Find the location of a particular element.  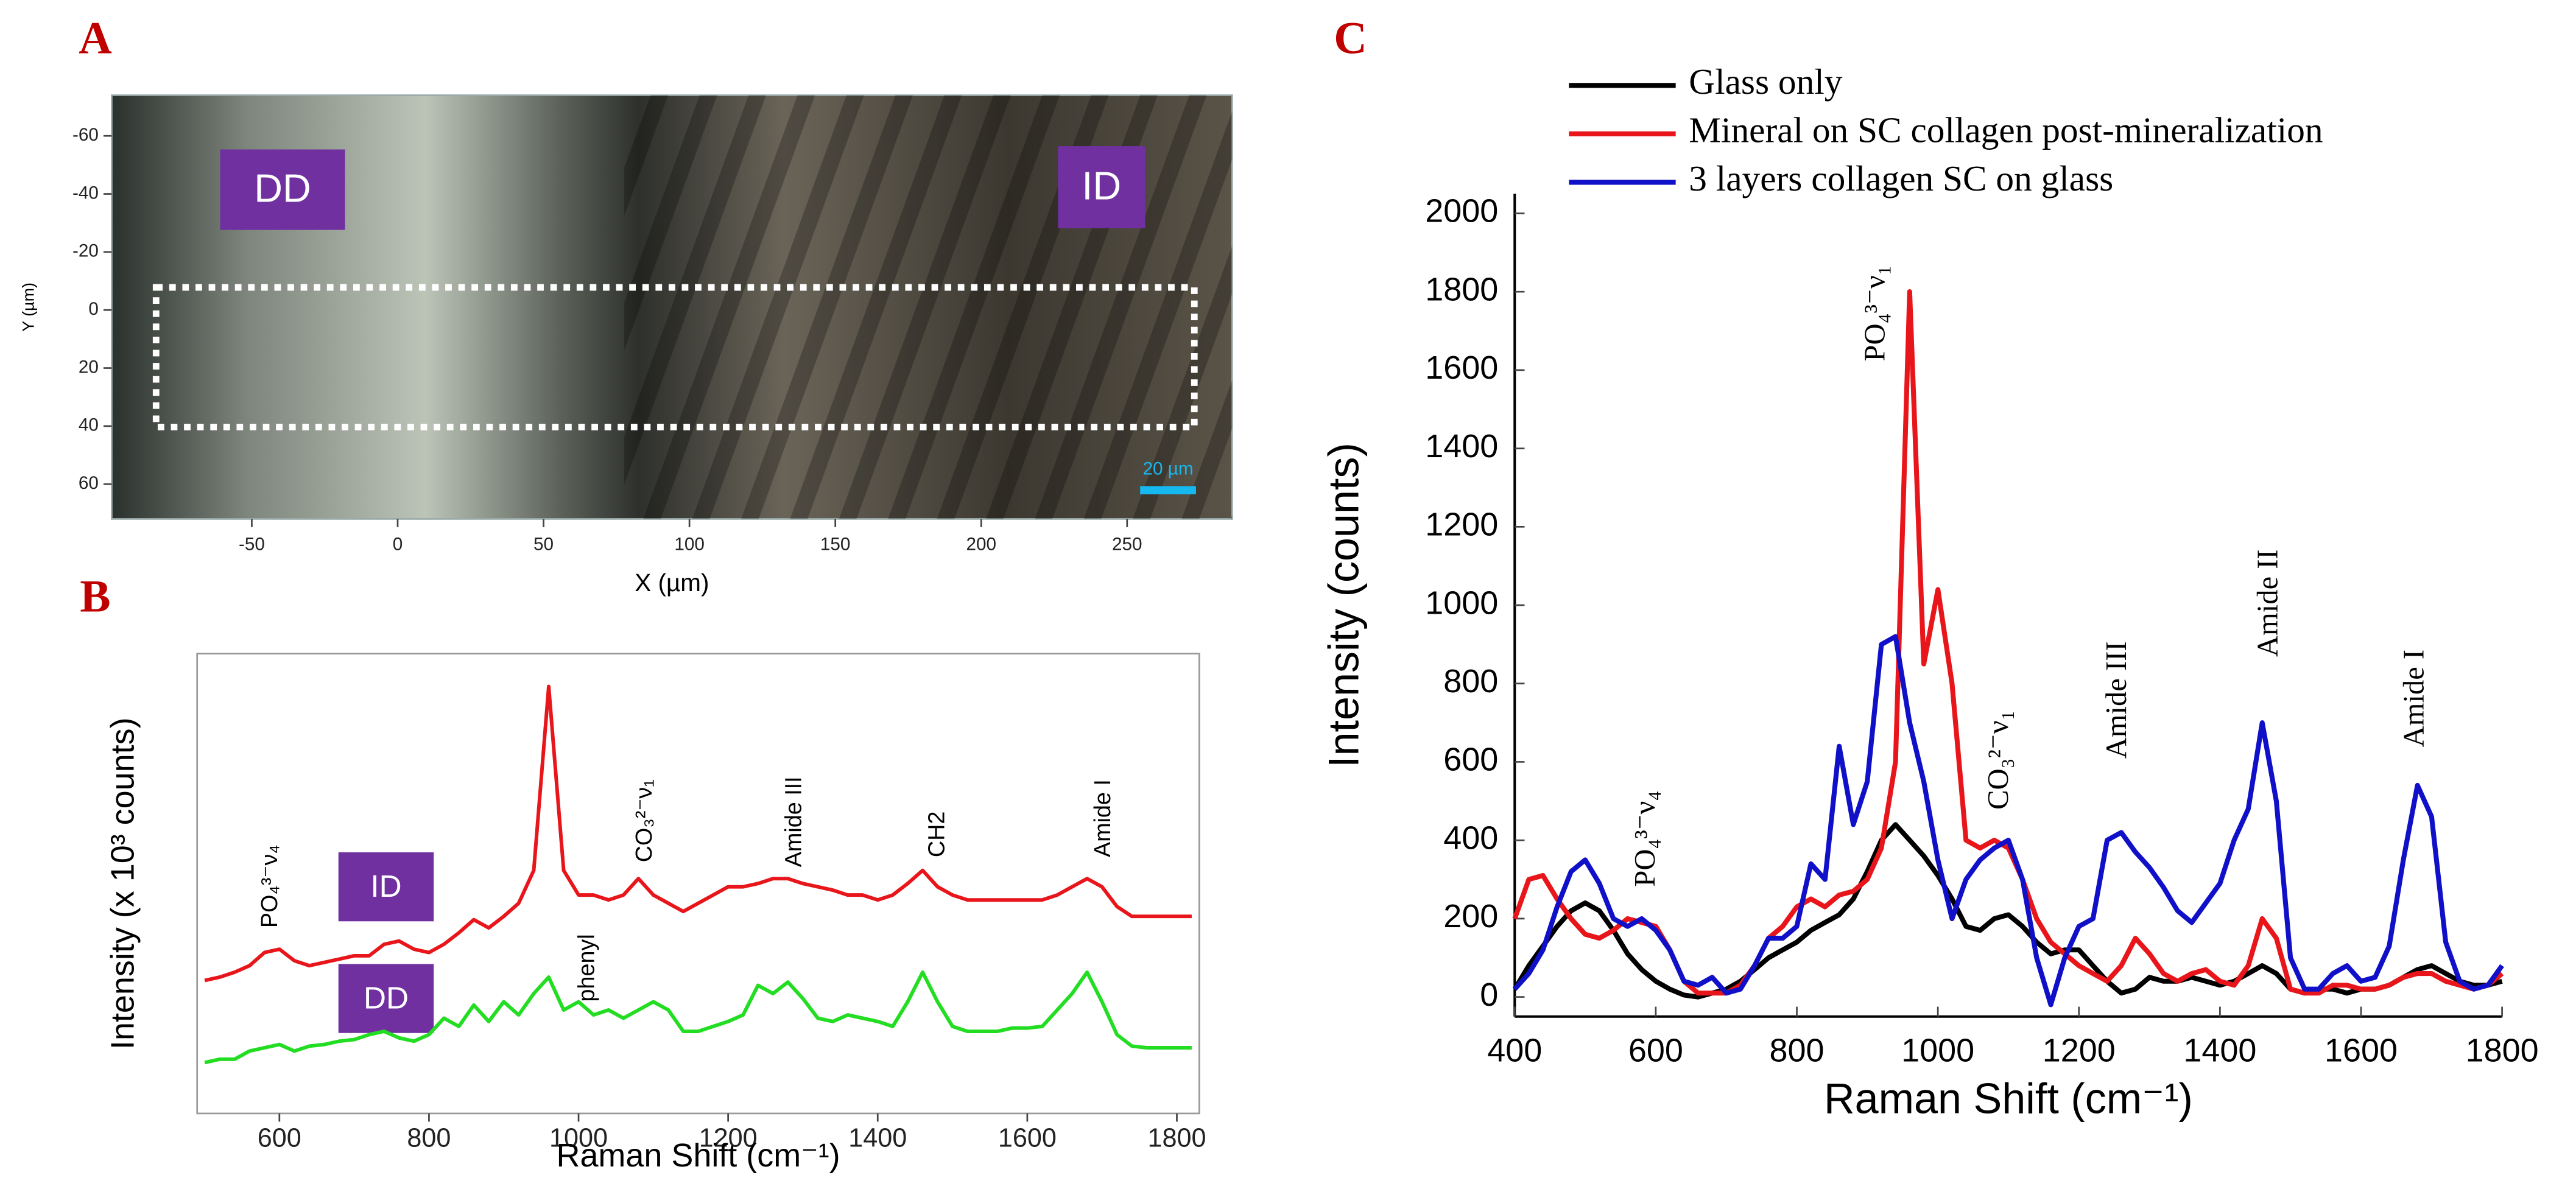

y-tick-label: -20 is located at coordinates (85, 251).